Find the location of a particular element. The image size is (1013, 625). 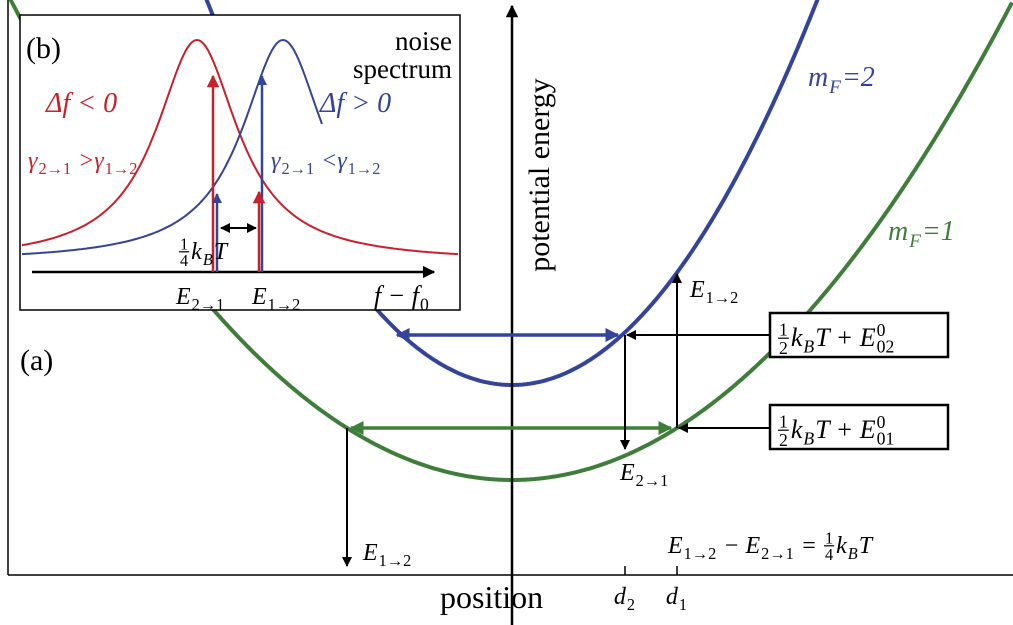

text: =2 is located at coordinates (858, 77).